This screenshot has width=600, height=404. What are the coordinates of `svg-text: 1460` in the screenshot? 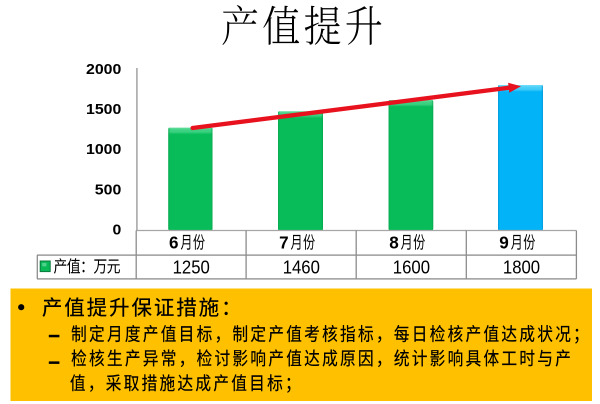 It's located at (301, 266).